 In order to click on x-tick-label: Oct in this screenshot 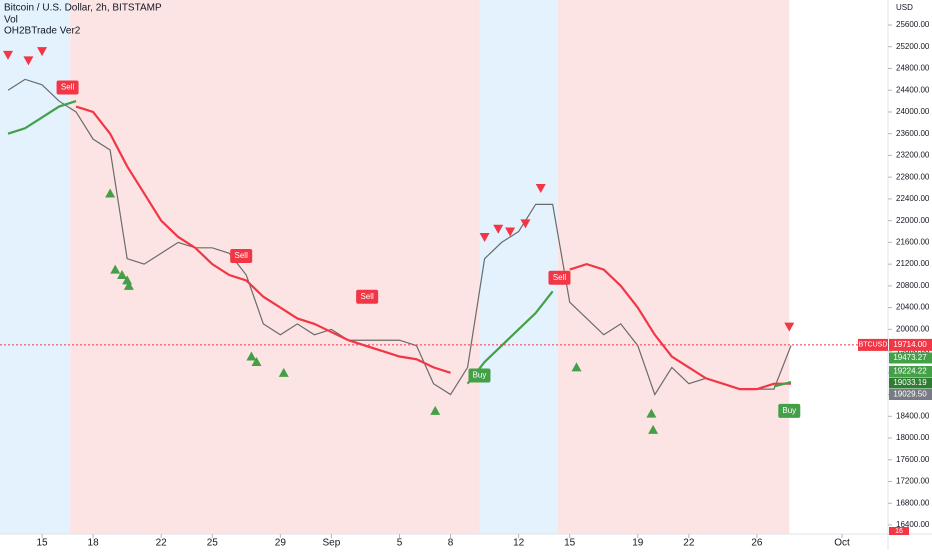, I will do `click(842, 543)`.